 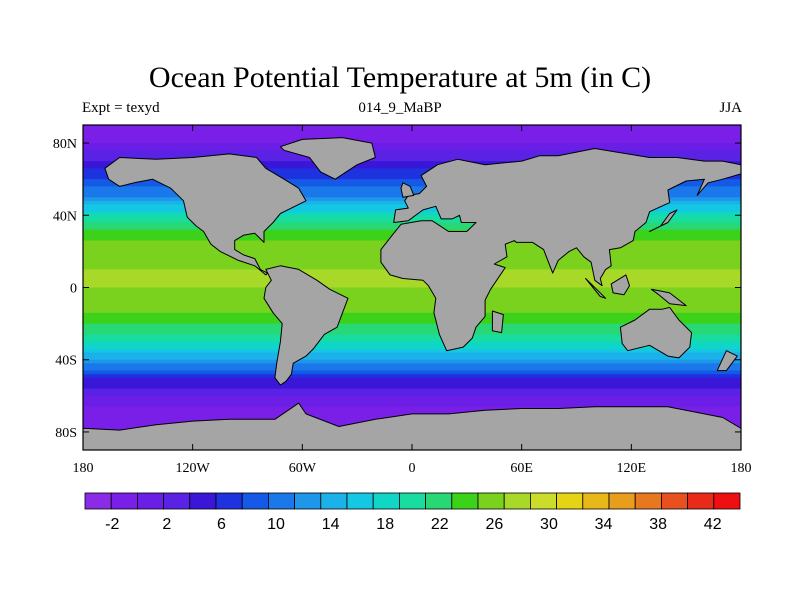 I want to click on y-tick-label: 40S, so click(x=66, y=361).